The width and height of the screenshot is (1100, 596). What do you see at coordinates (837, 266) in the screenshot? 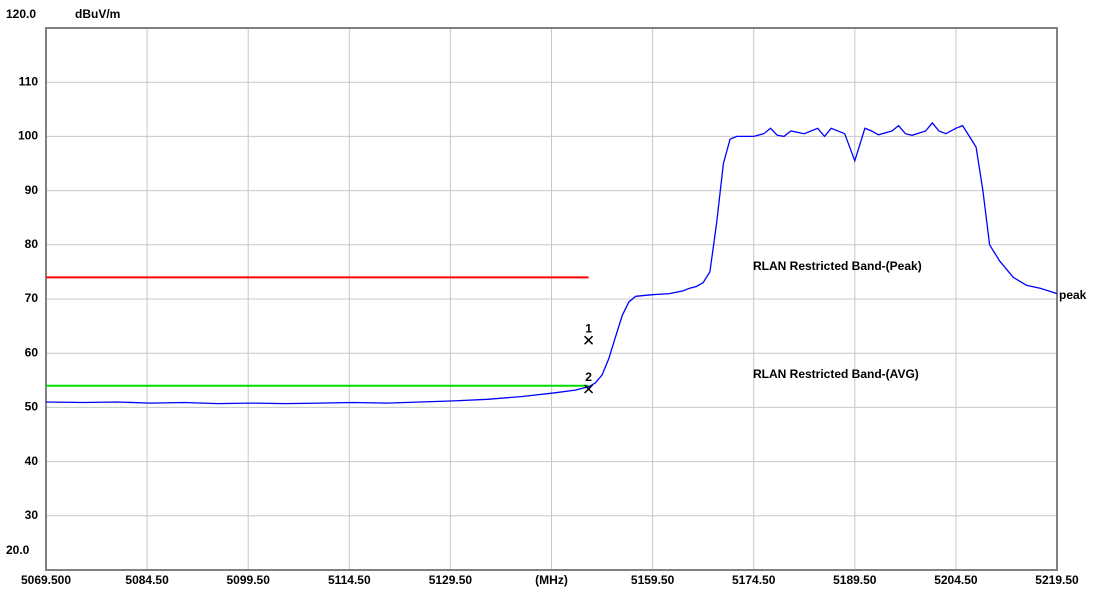
I see `limit-label: RLAN Restricted Band-(Peak)` at bounding box center [837, 266].